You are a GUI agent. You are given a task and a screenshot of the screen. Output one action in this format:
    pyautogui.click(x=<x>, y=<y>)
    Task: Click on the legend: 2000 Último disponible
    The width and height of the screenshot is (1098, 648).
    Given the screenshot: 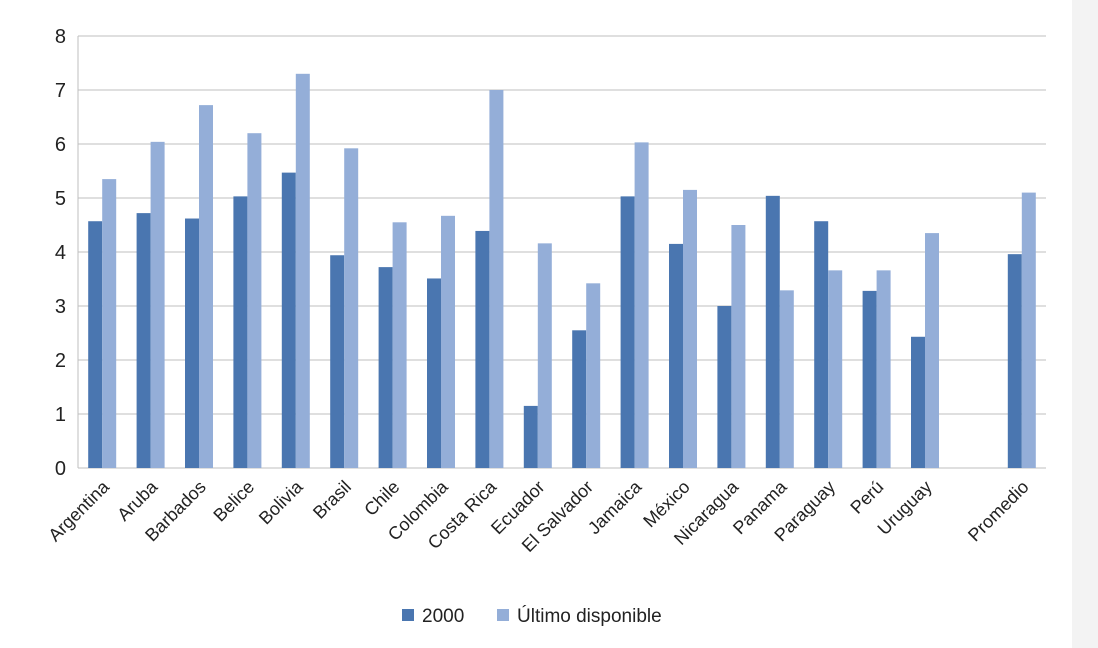 What is the action you would take?
    pyautogui.click(x=532, y=616)
    